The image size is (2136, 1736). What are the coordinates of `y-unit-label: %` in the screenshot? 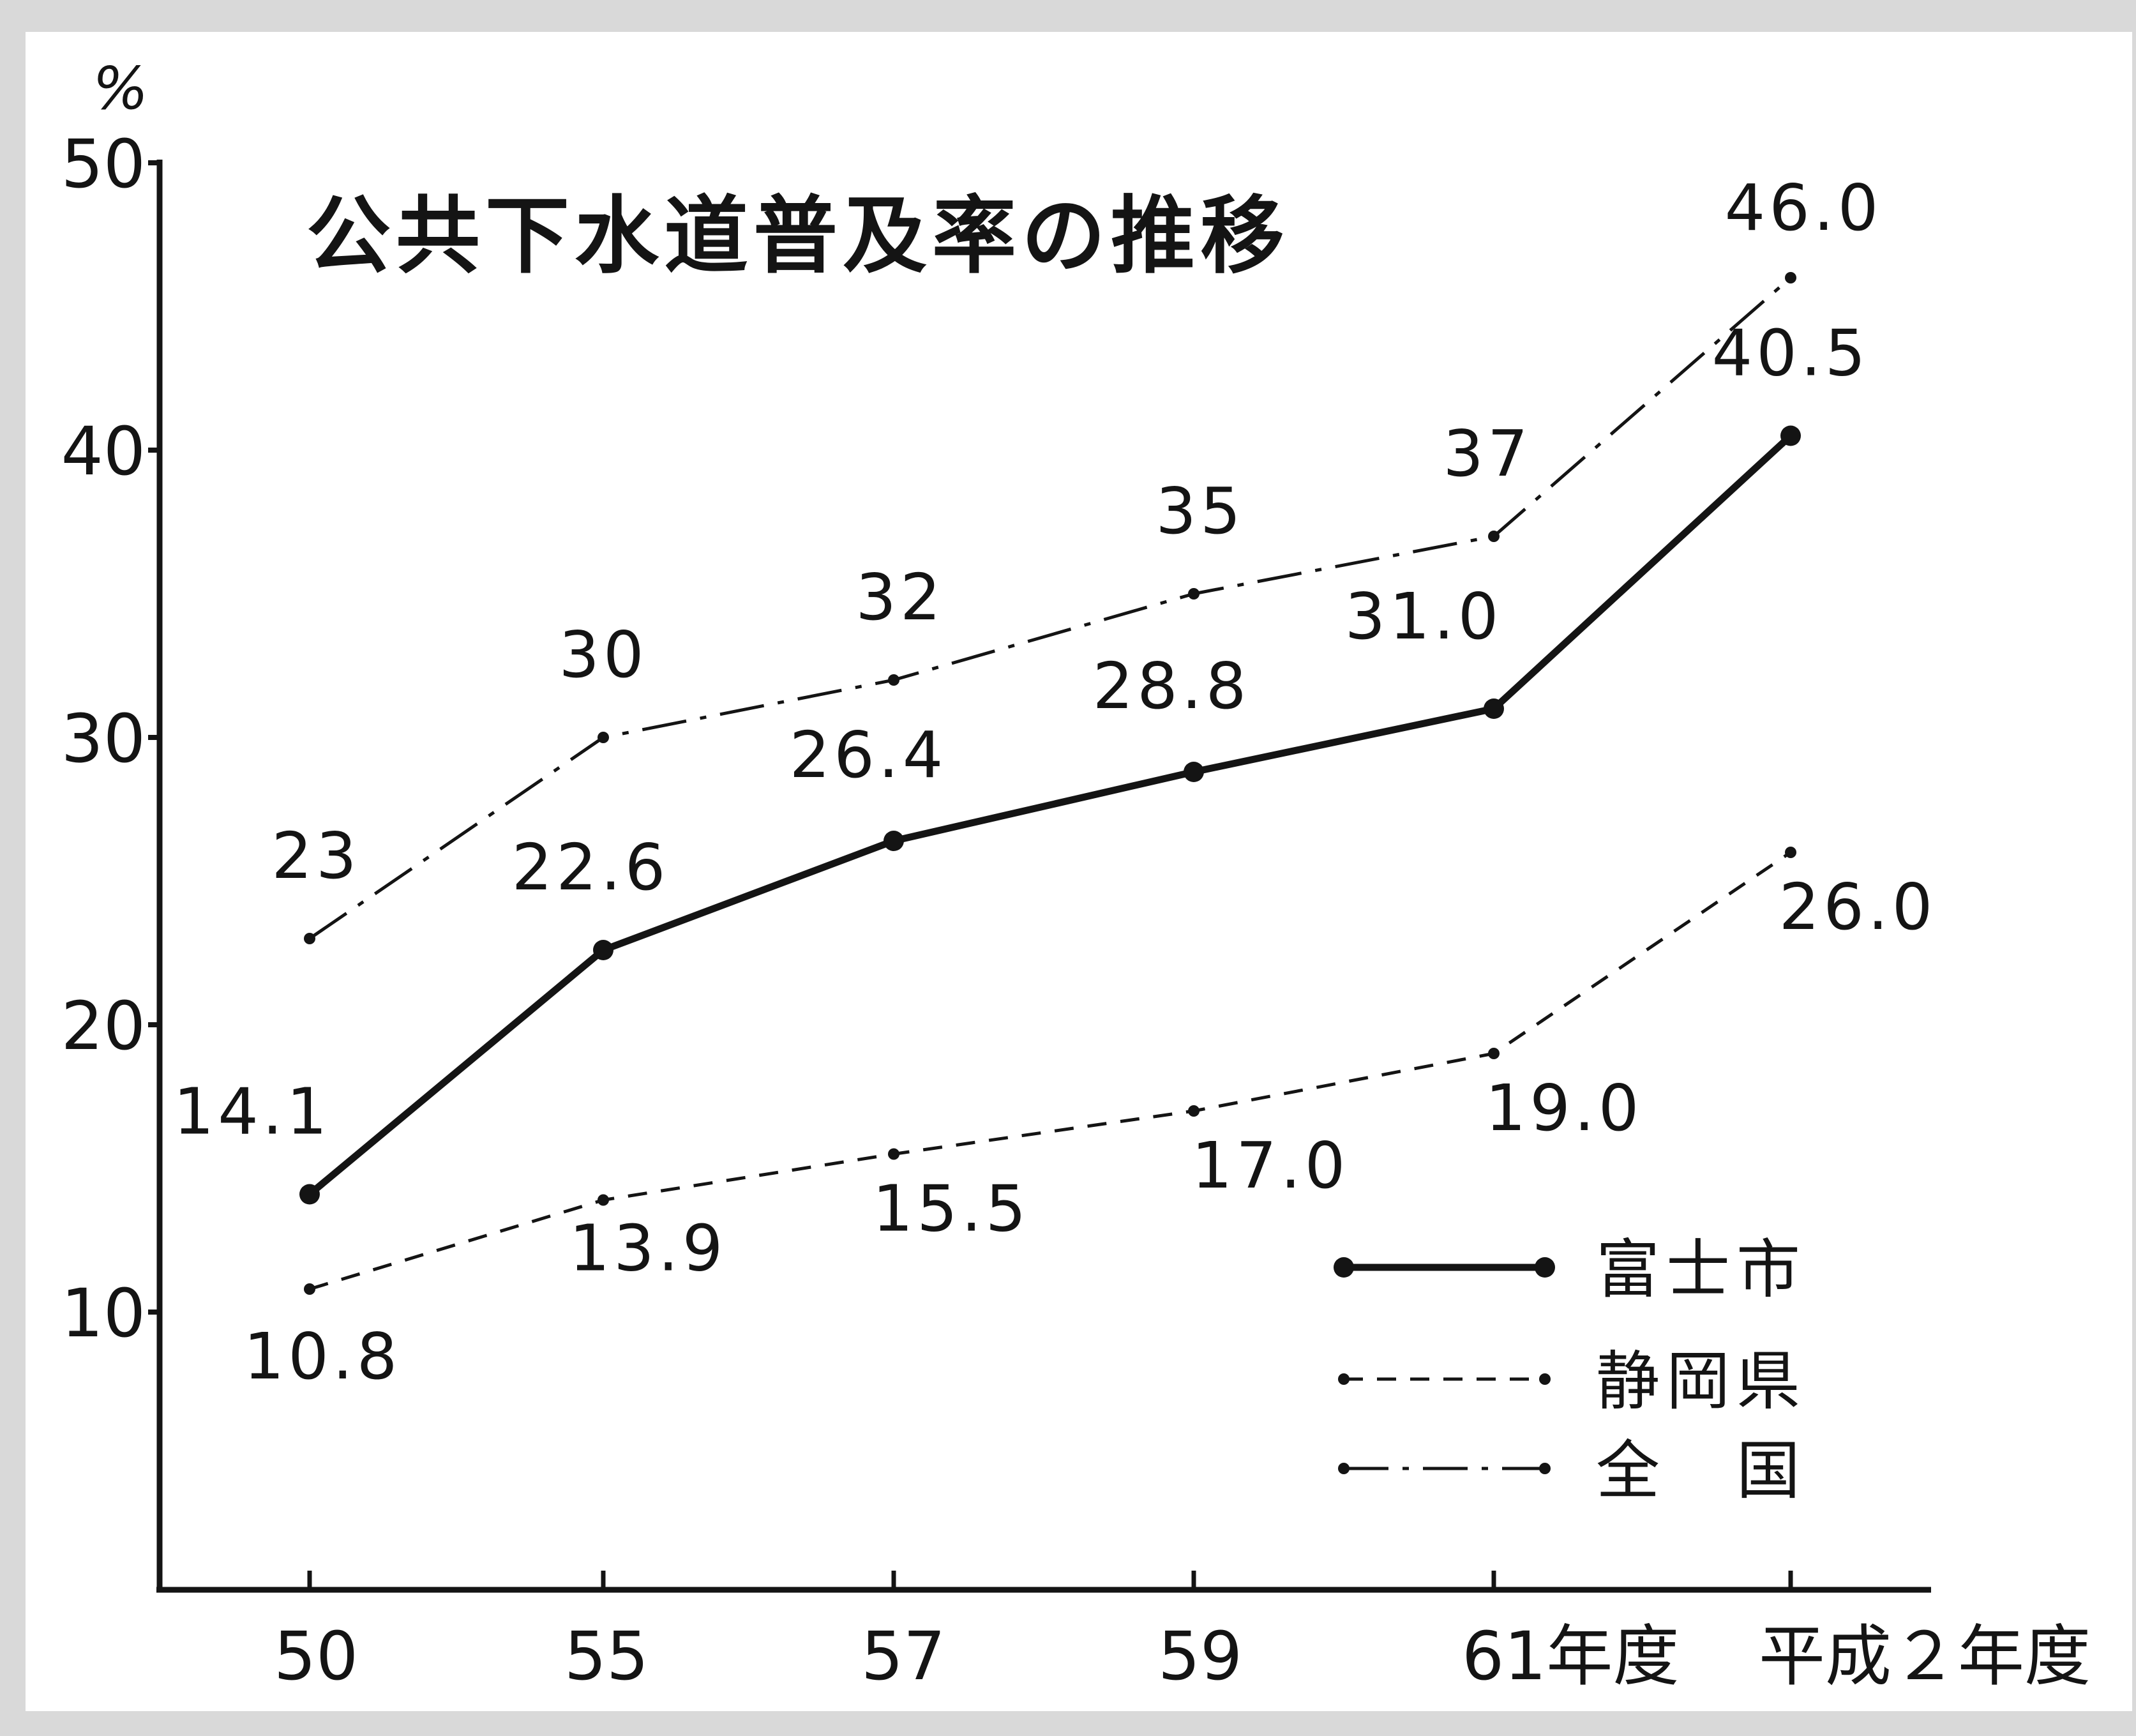 It's located at (121, 88).